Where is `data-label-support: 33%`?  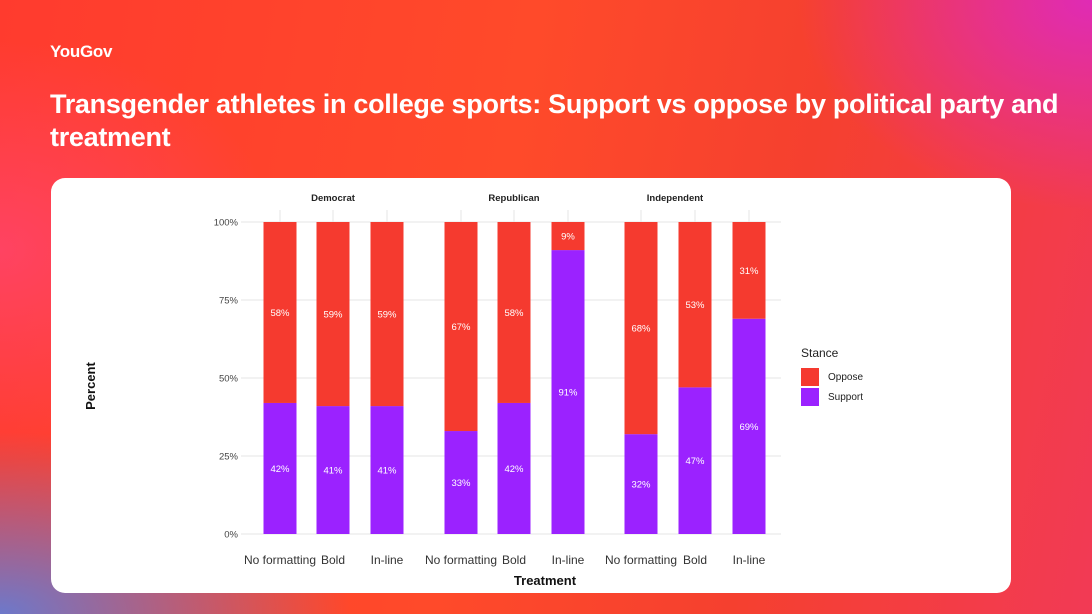 data-label-support: 33% is located at coordinates (461, 483).